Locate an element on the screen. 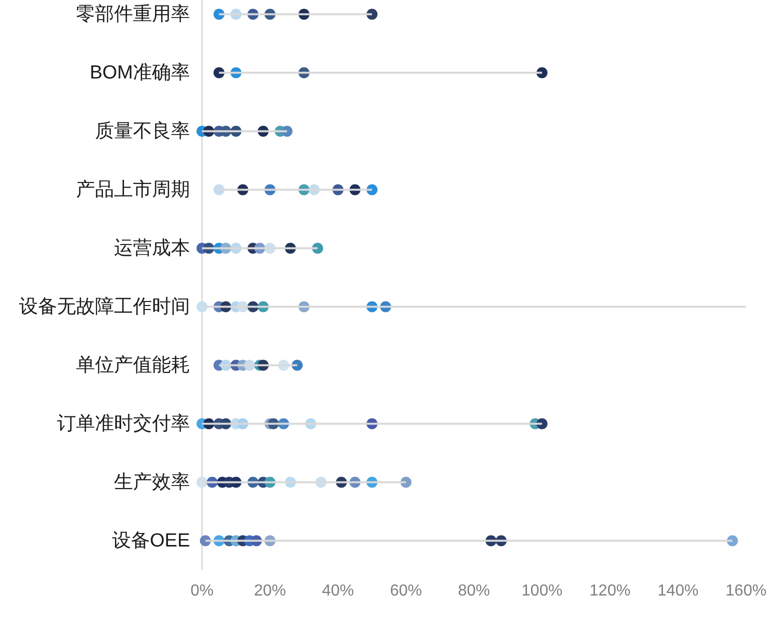 The image size is (777, 617). tick-label: 160% is located at coordinates (746, 591).